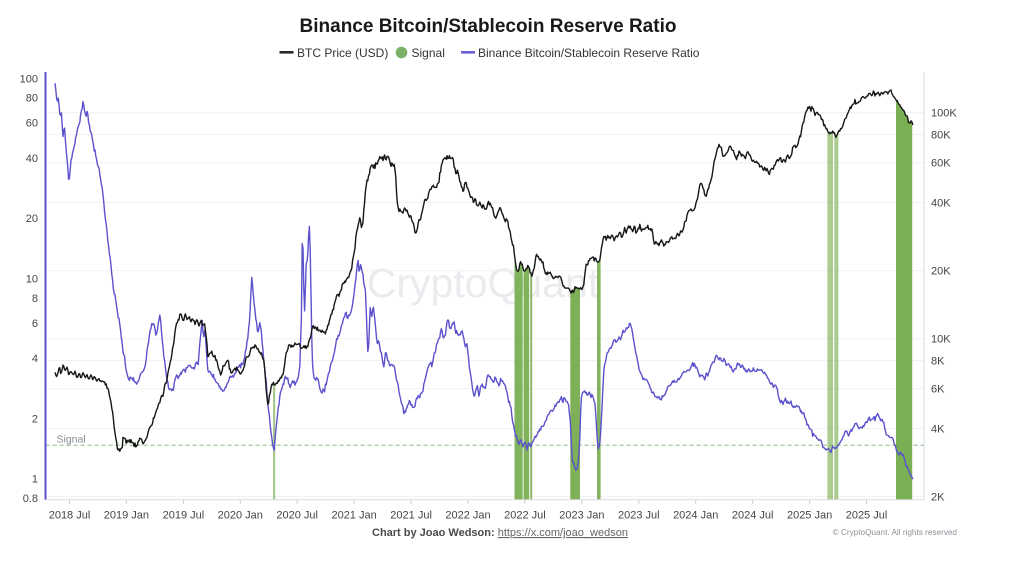 The image size is (1024, 567). What do you see at coordinates (411, 516) in the screenshot?
I see `svg-text: 2021 Jul` at bounding box center [411, 516].